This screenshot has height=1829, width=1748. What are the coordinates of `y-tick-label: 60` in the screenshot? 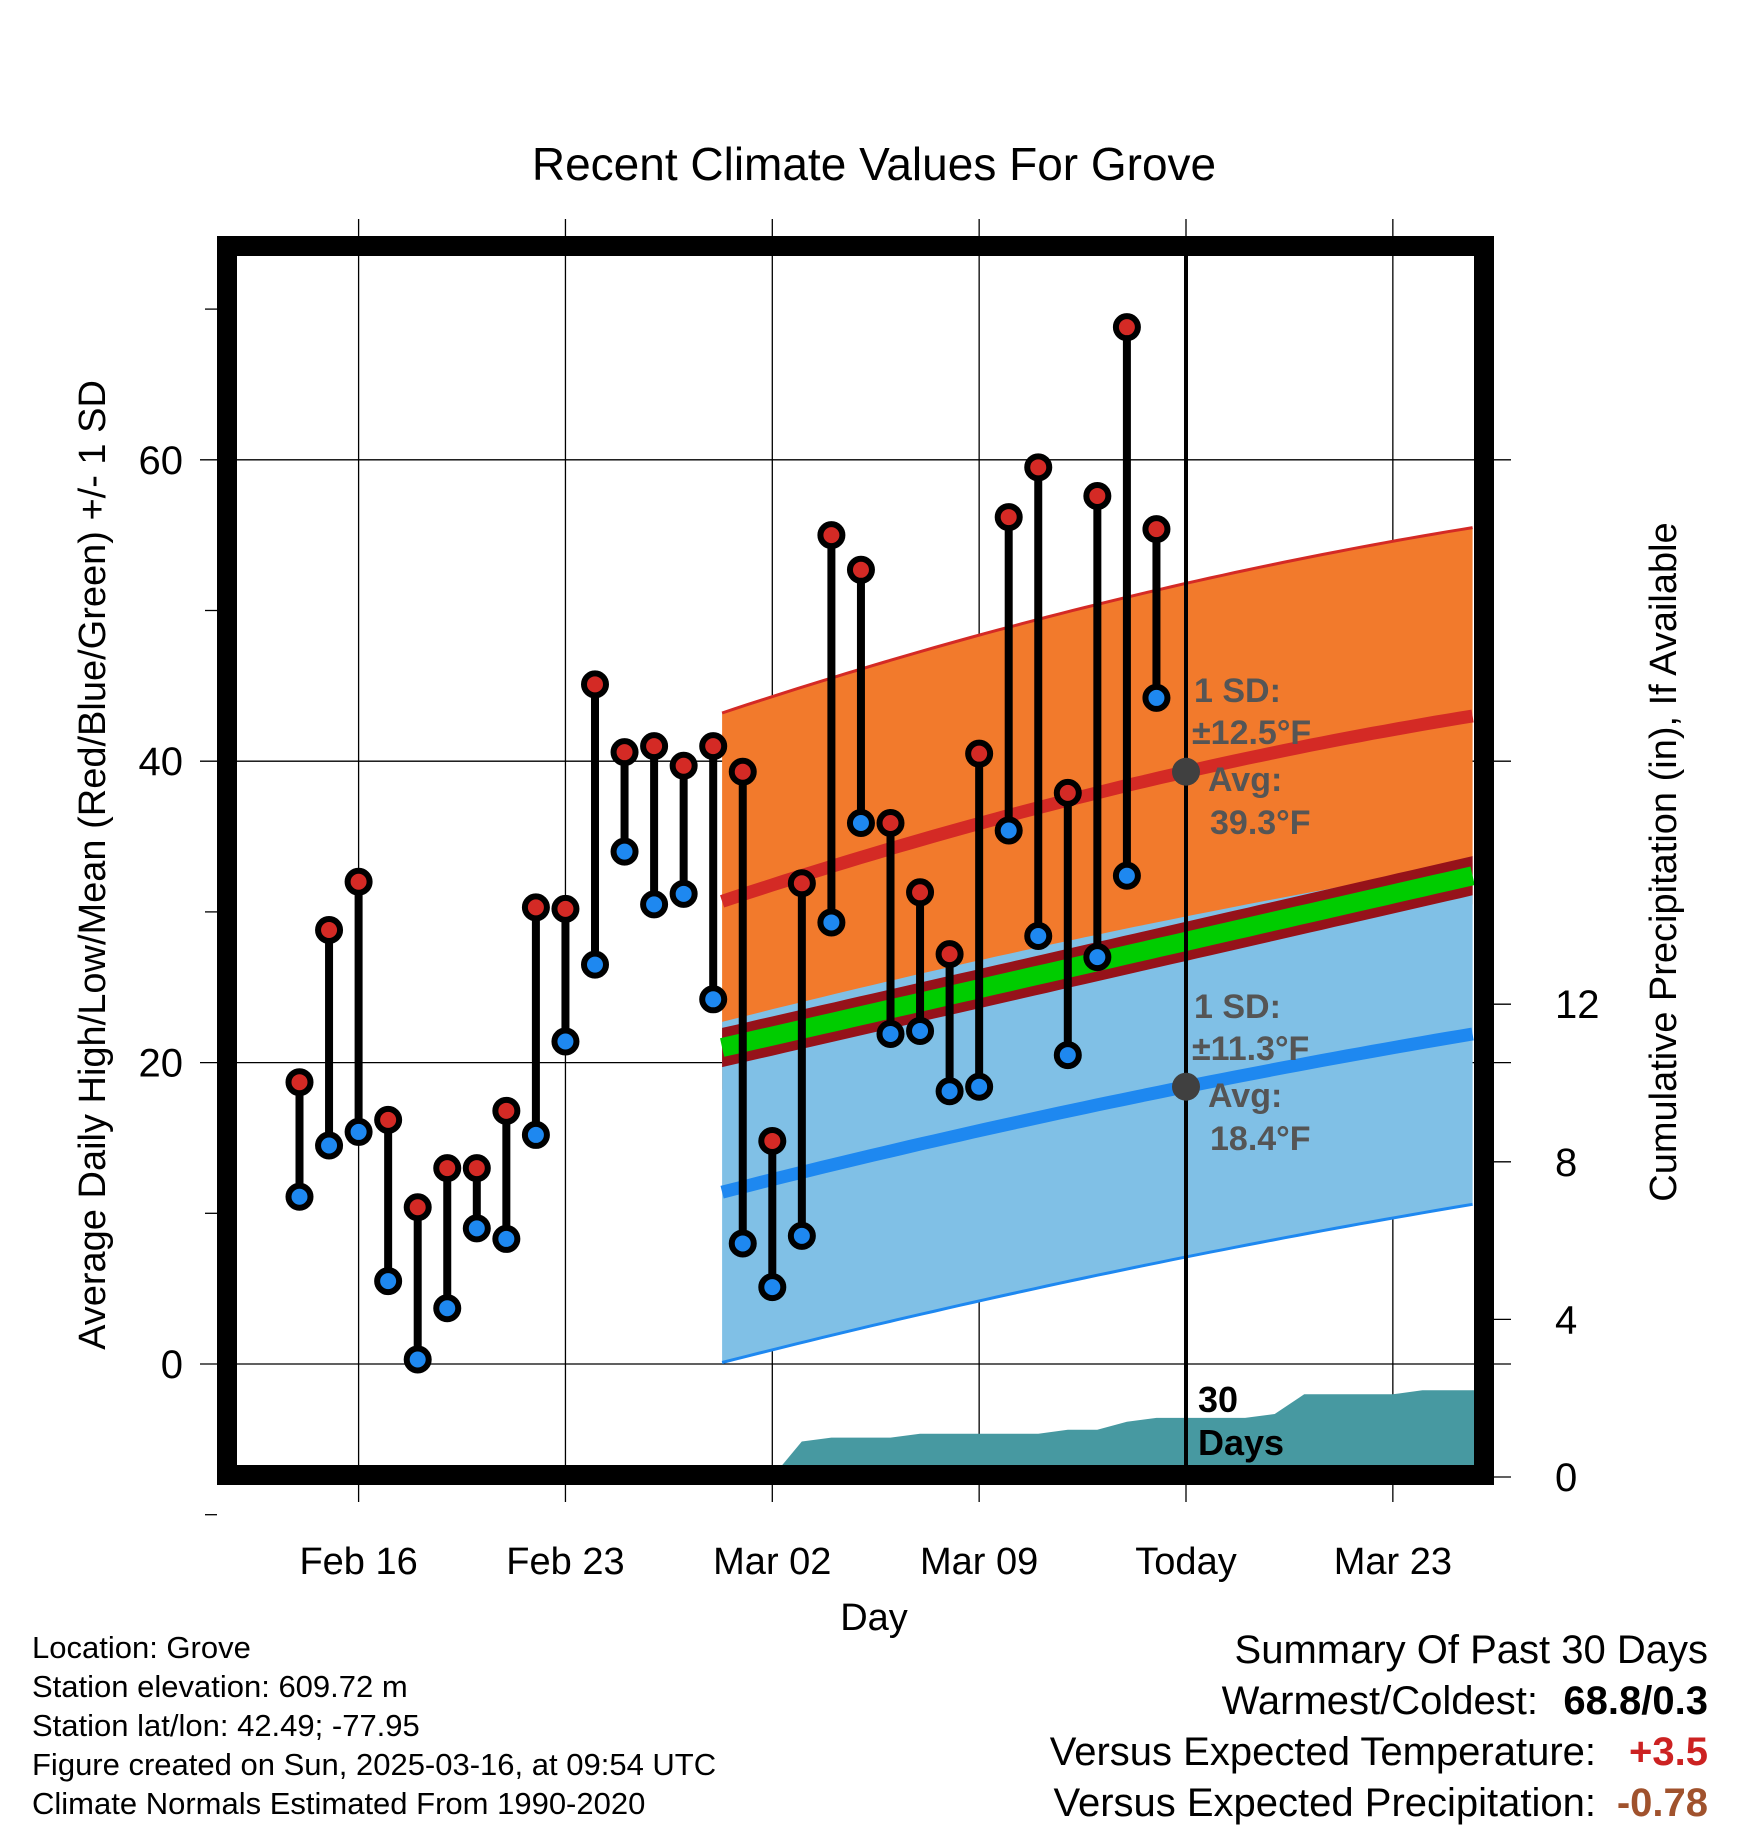 It's located at (161, 461).